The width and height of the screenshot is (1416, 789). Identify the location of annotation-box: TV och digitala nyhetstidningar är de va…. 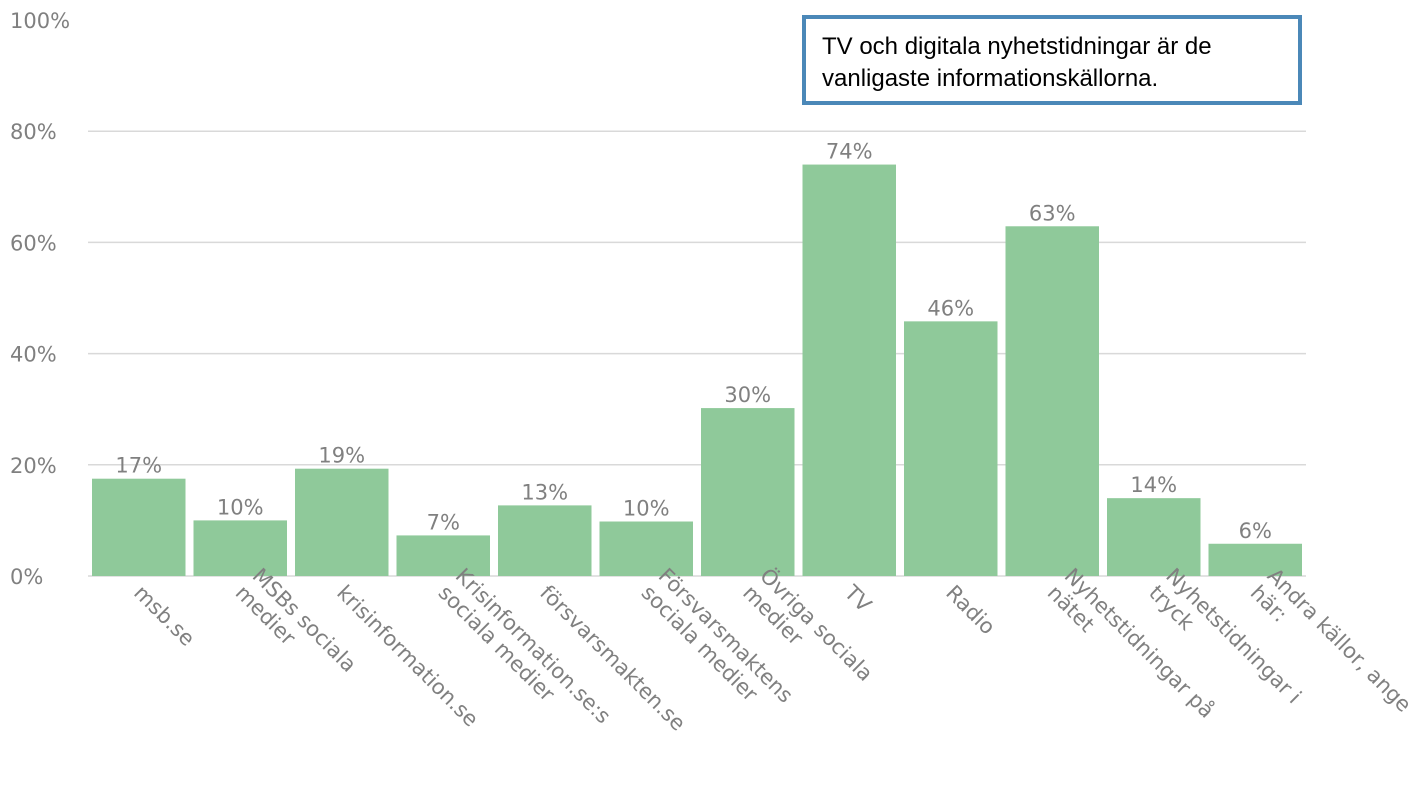
(1052, 60).